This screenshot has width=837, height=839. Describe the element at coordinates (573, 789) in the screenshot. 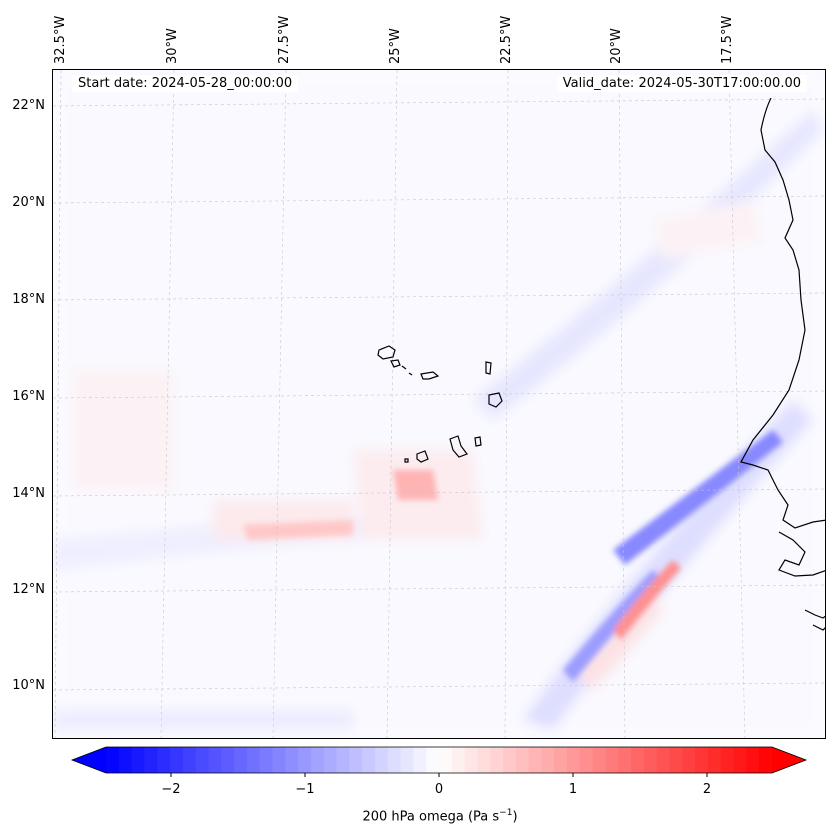

I see `colorbar-tick-label-3: 1` at that location.